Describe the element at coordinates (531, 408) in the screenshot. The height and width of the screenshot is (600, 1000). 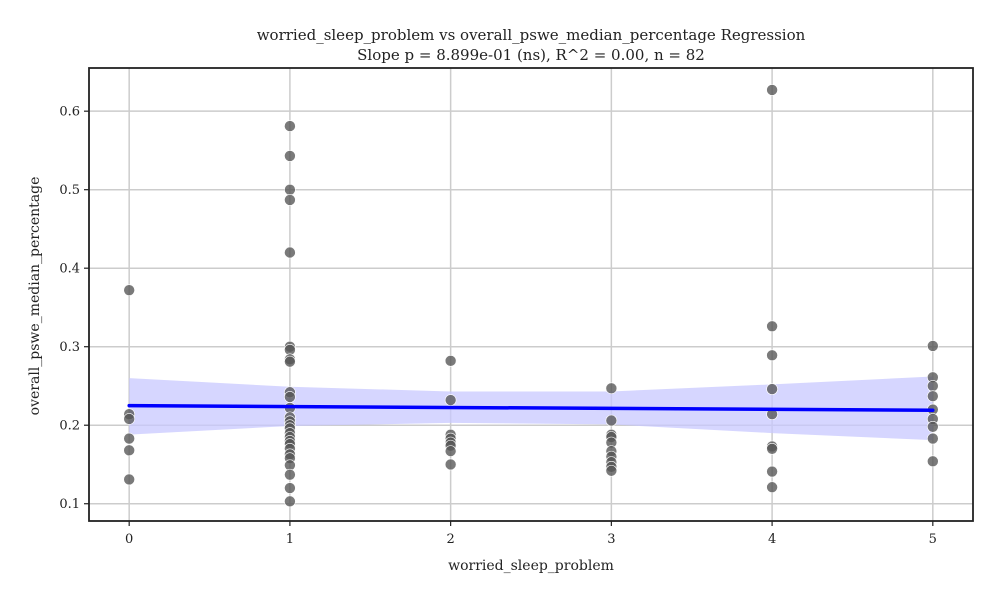
I see `regression-line` at that location.